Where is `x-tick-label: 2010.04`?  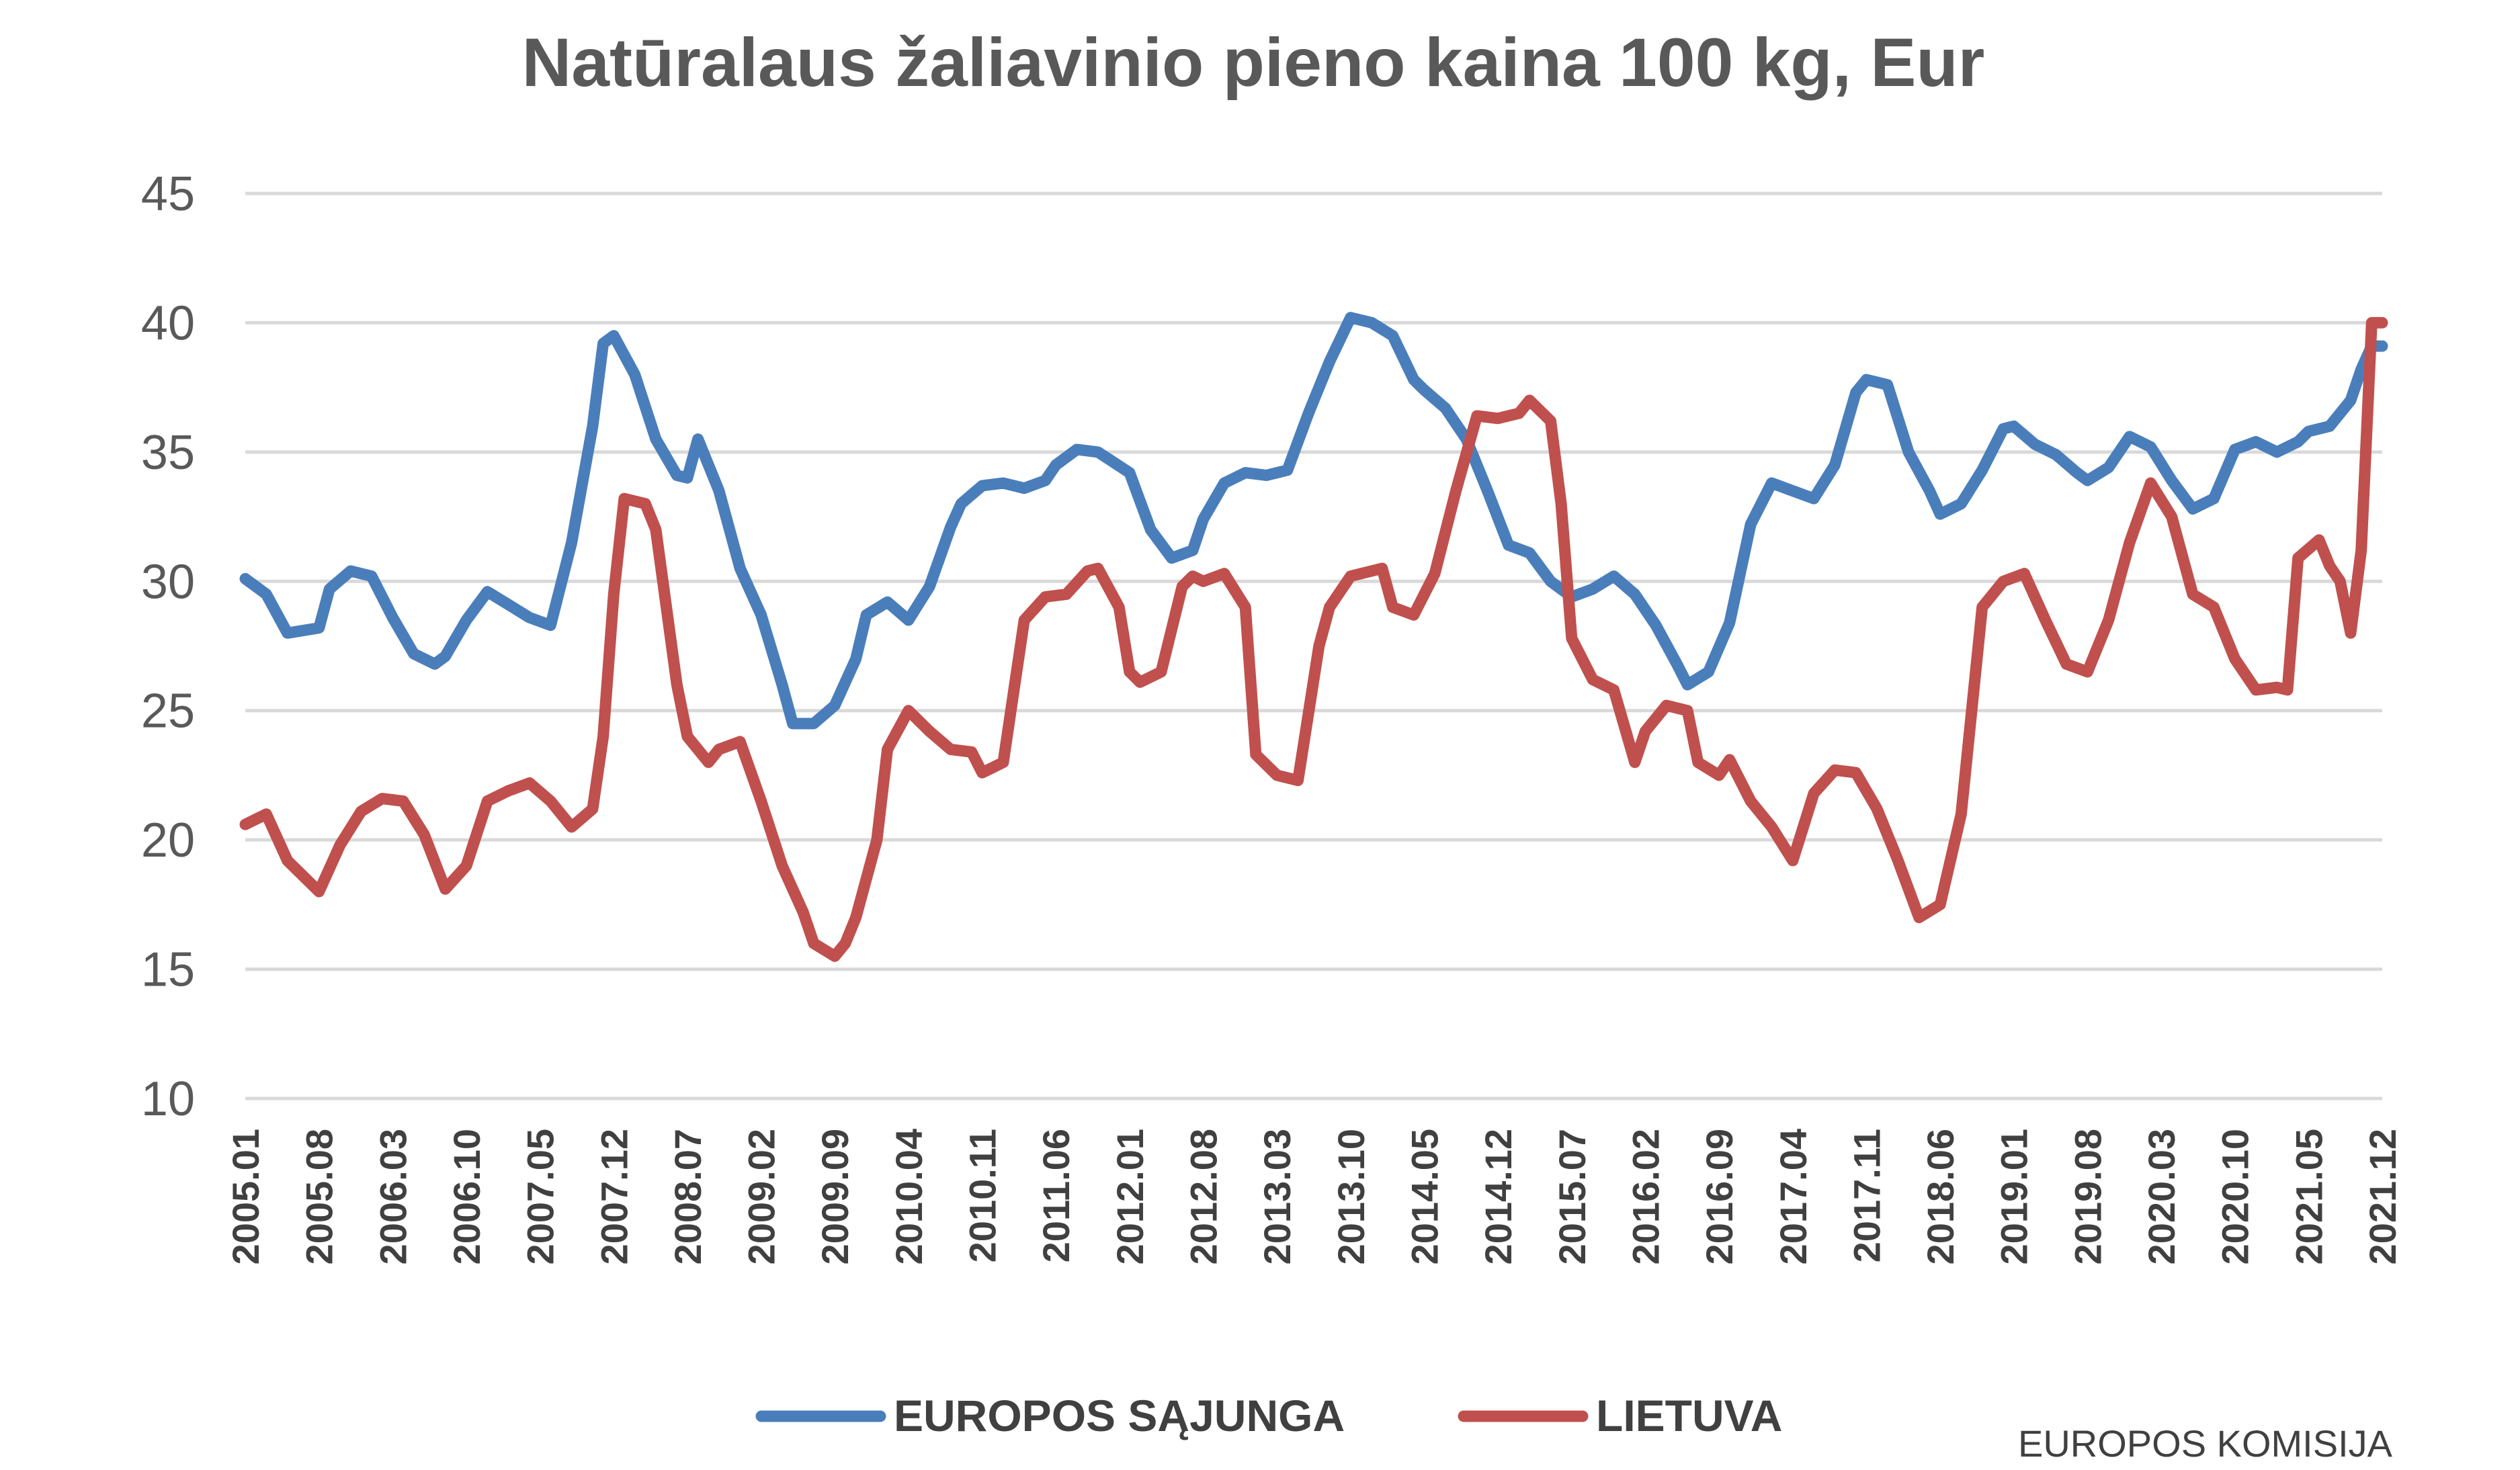 x-tick-label: 2010.04 is located at coordinates (909, 1196).